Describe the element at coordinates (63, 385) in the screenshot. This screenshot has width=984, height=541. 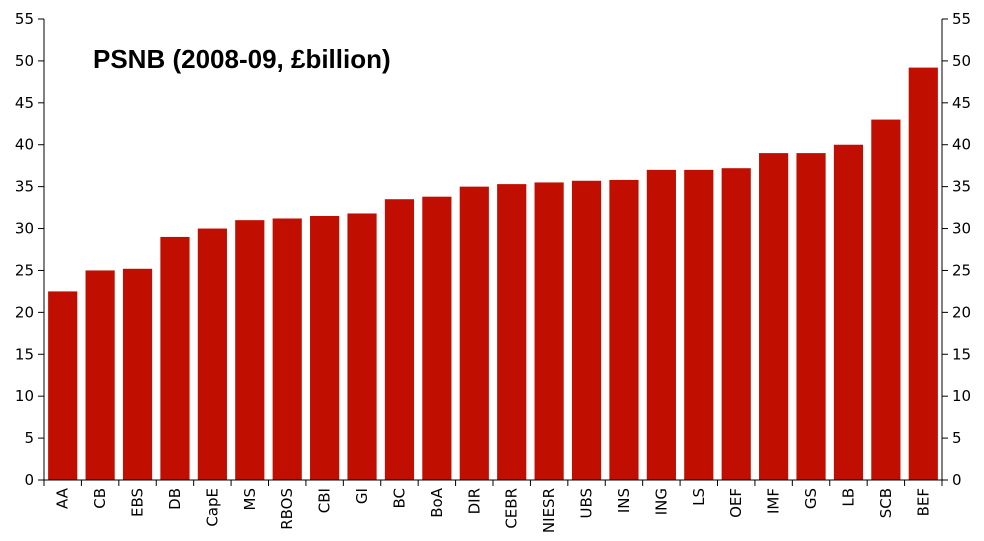
I see `bar-aa` at that location.